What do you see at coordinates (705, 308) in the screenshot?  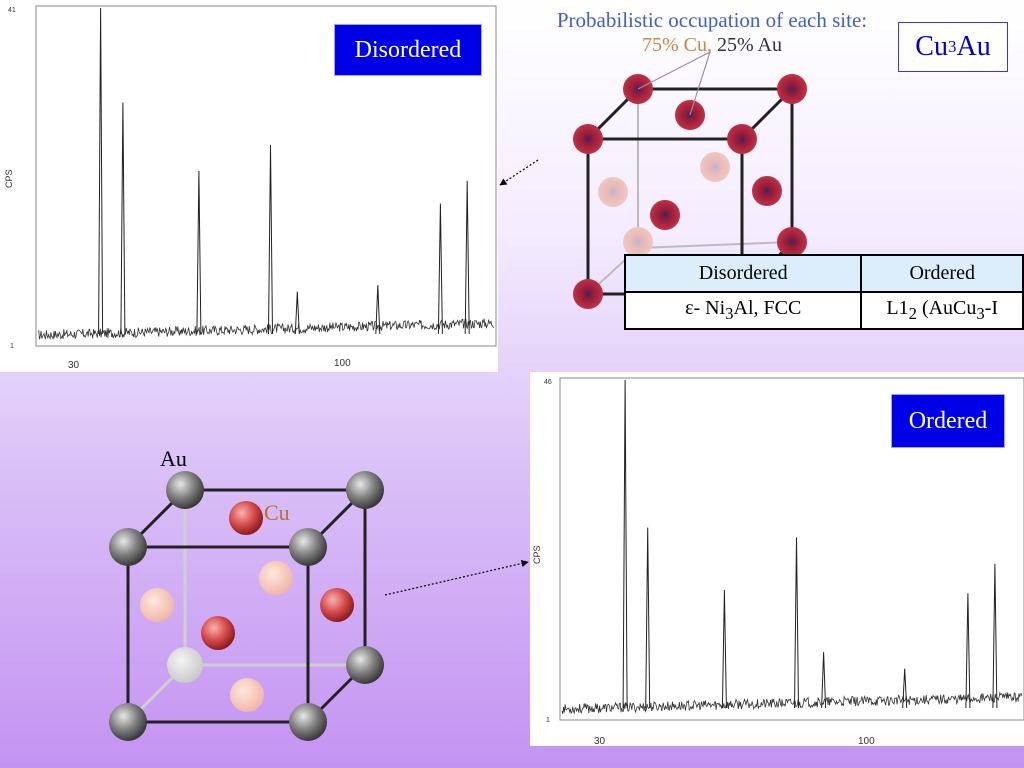 I see `cell-prefix: ε- Ni` at bounding box center [705, 308].